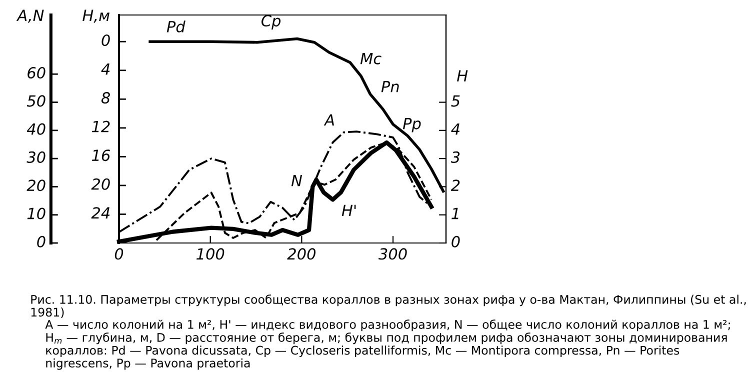  Describe the element at coordinates (390, 86) in the screenshot. I see `annotation: Pn` at that location.